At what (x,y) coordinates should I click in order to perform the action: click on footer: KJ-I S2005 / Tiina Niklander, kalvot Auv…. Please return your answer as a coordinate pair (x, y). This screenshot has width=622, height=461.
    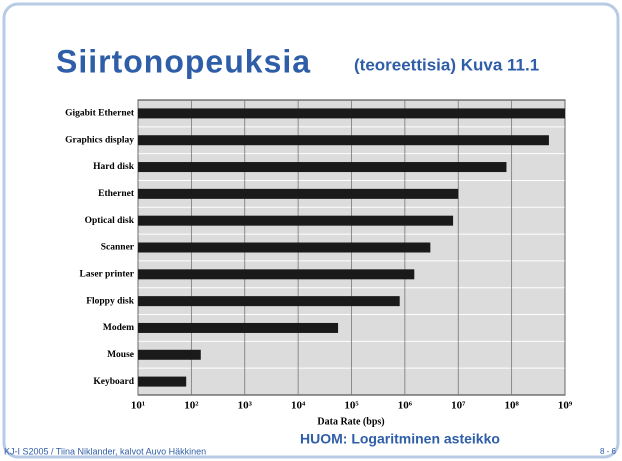
    Looking at the image, I should click on (105, 451).